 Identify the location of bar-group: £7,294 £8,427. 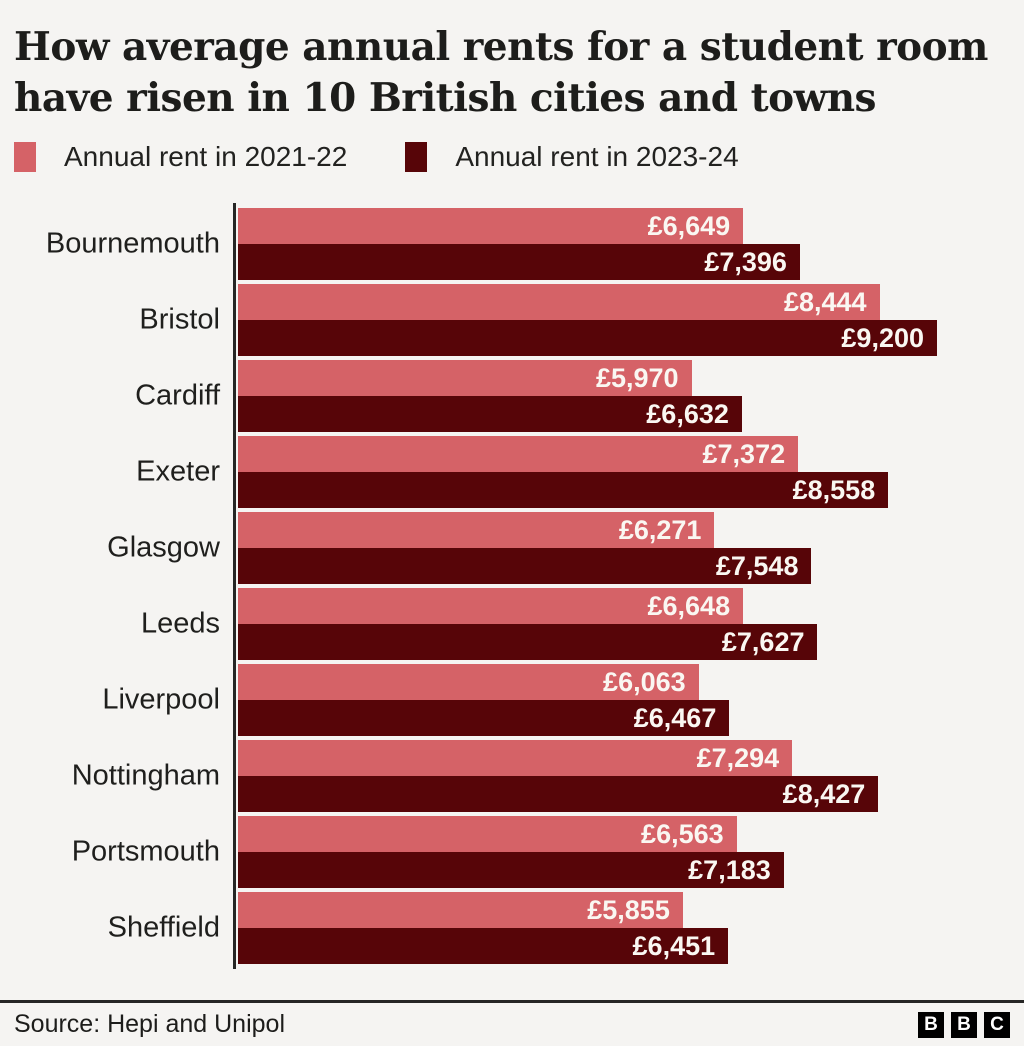
(587, 776).